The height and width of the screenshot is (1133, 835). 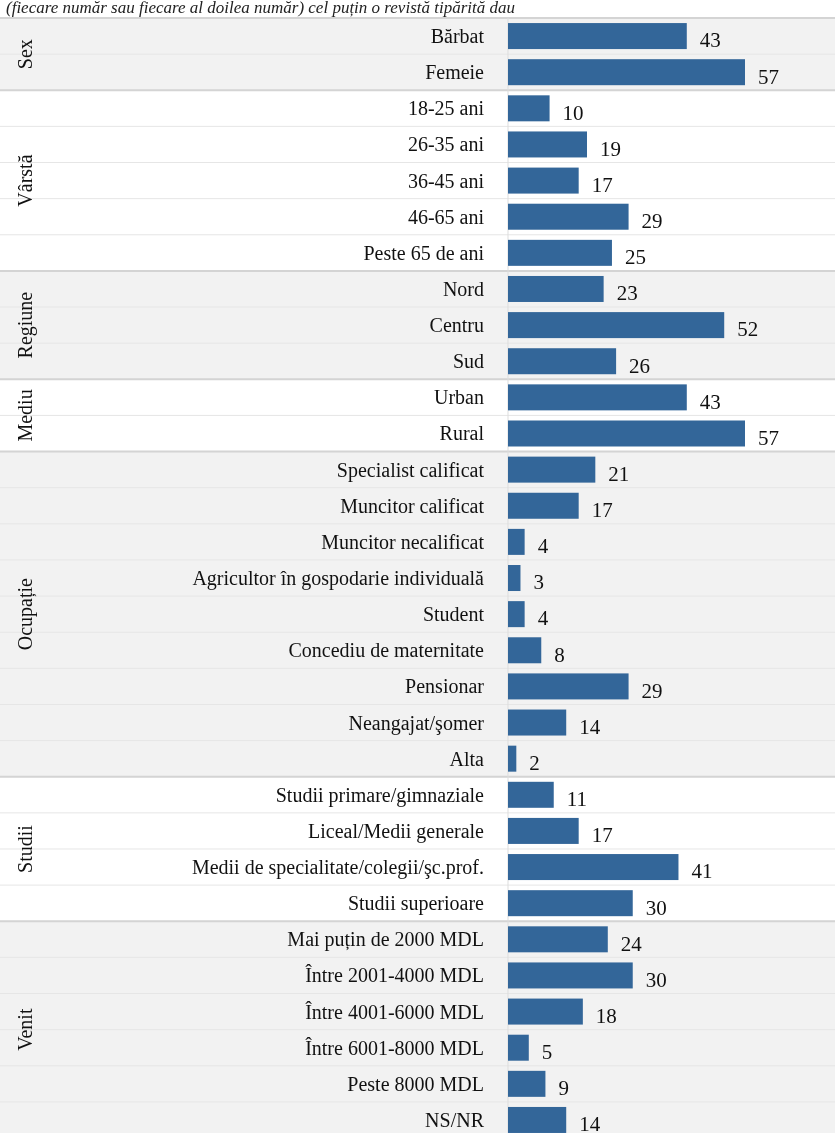 What do you see at coordinates (25, 1029) in the screenshot?
I see `text: Venit` at bounding box center [25, 1029].